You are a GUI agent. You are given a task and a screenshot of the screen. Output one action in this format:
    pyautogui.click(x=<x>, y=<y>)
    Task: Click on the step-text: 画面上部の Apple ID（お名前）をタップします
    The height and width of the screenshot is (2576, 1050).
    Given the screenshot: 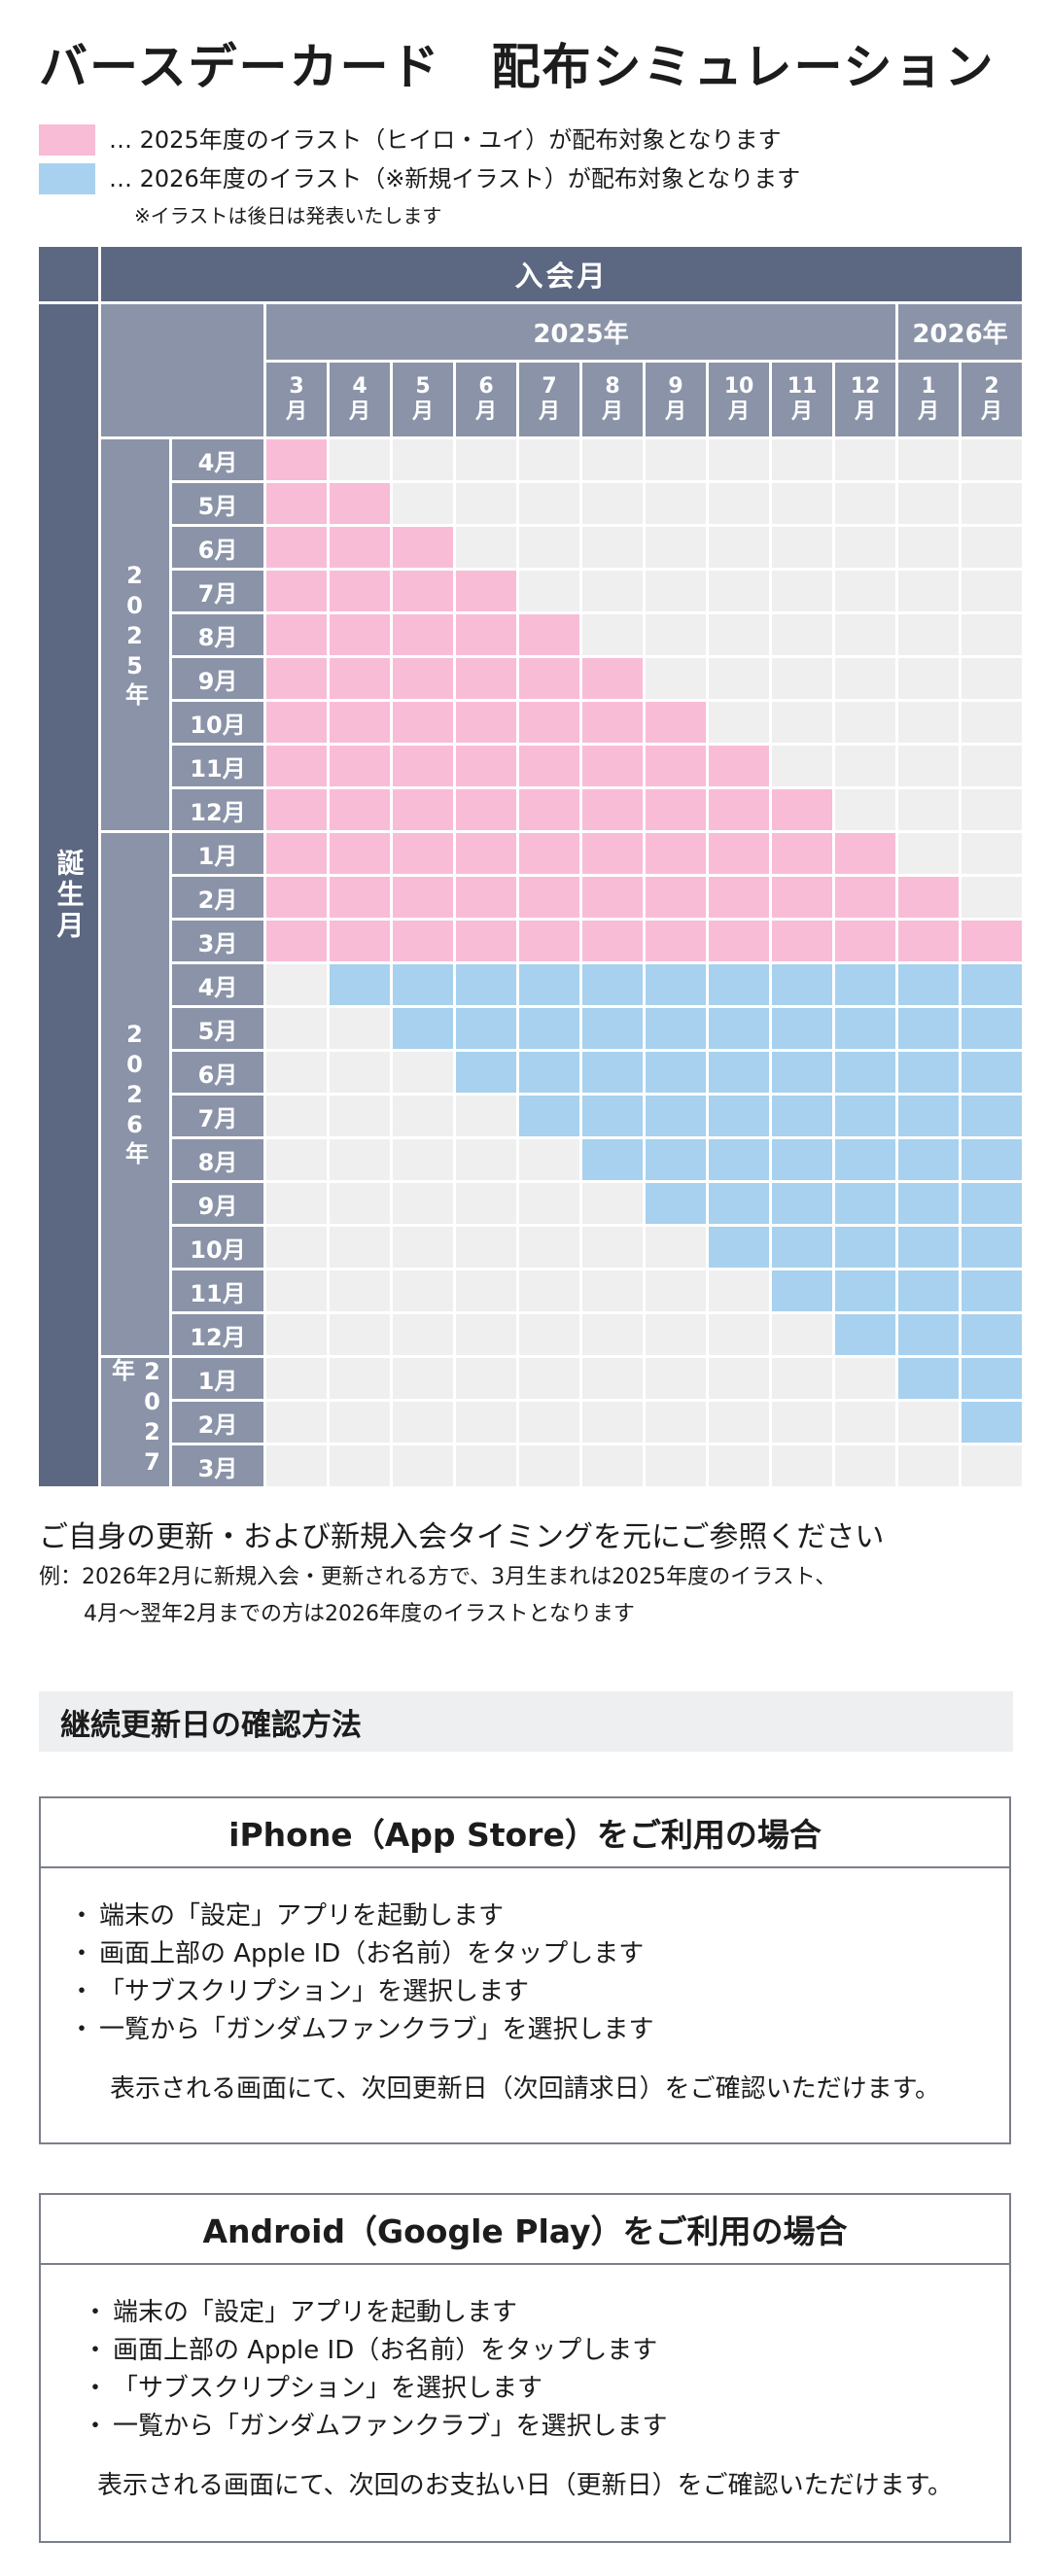 What is the action you would take?
    pyautogui.click(x=385, y=2351)
    